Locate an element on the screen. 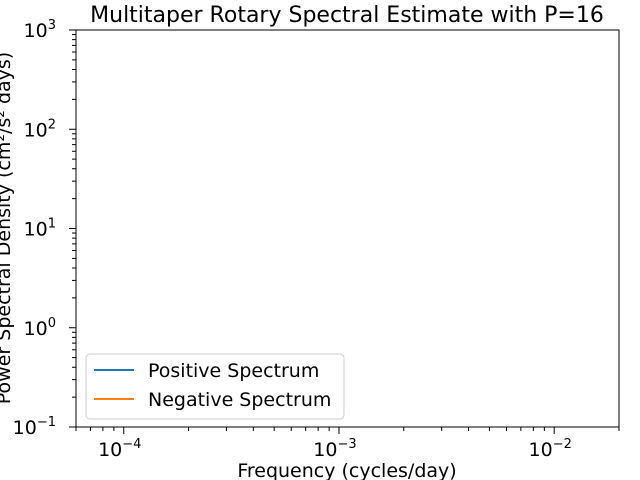  x-tick-label: 10⁻⁴ is located at coordinates (119, 449).